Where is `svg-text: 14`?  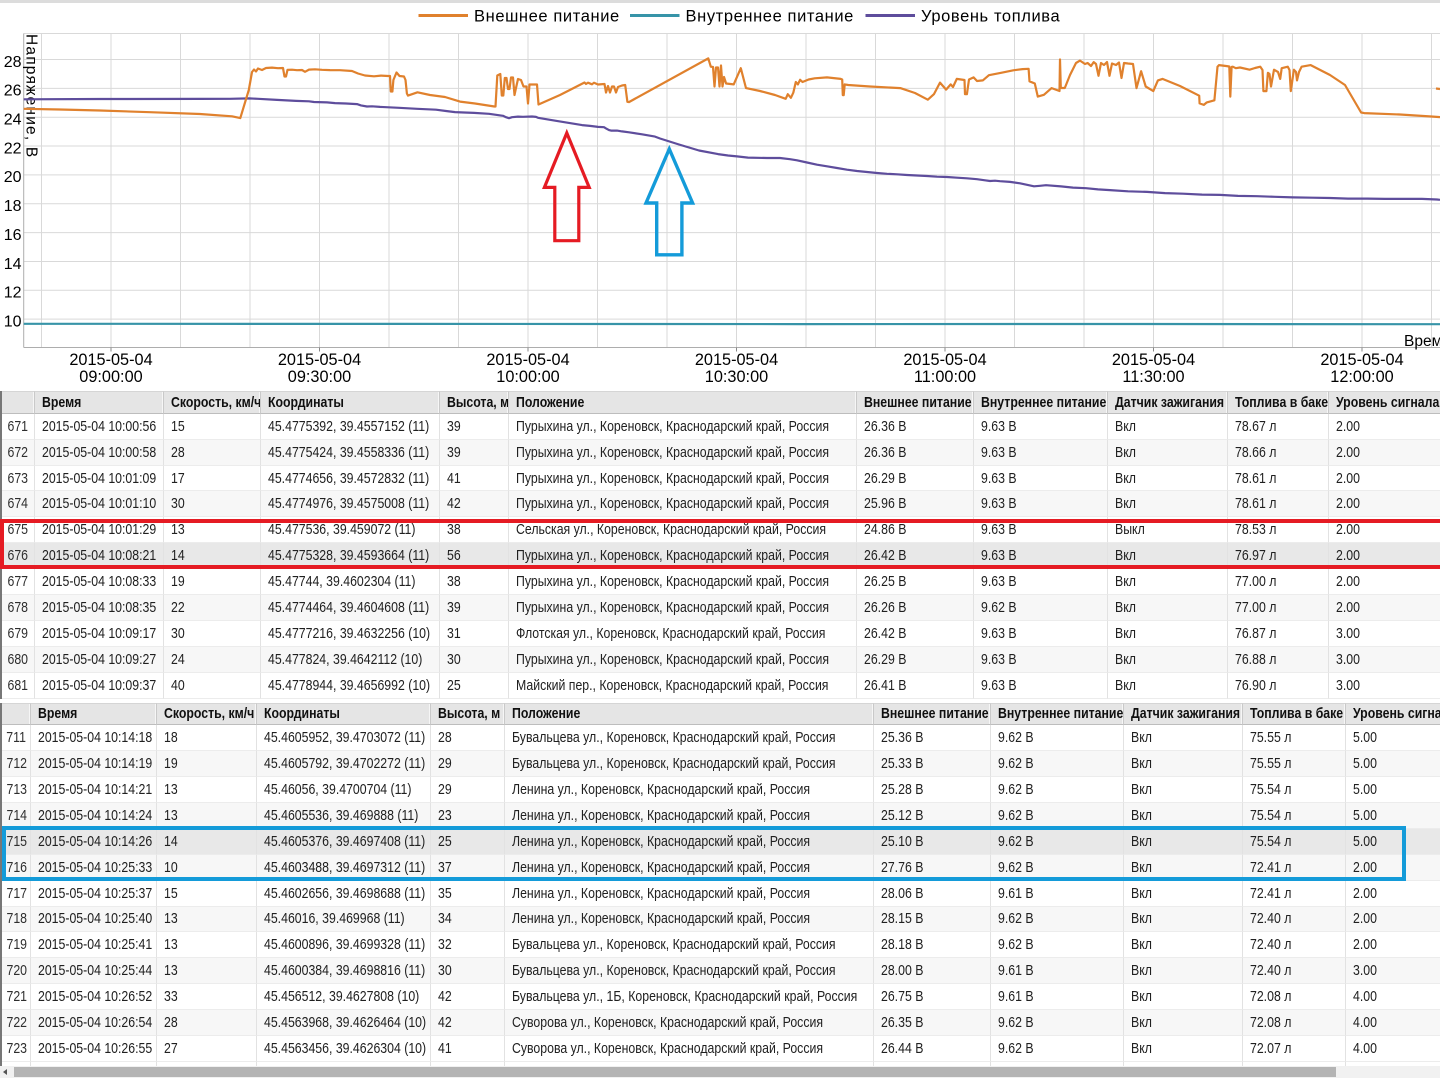 svg-text: 14 is located at coordinates (13, 264).